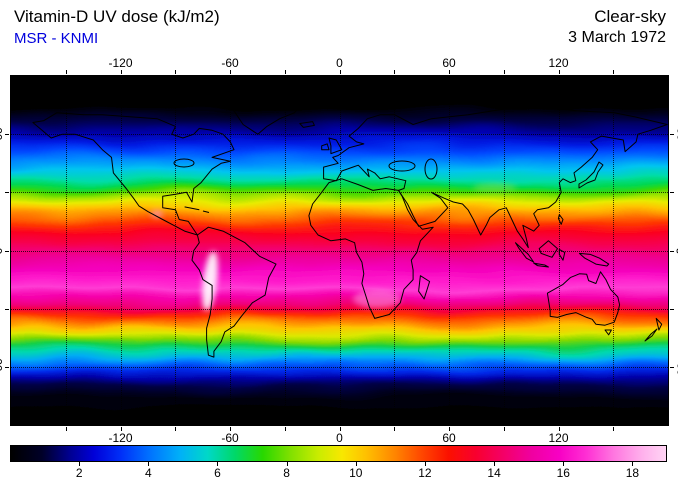  What do you see at coordinates (659, 324) in the screenshot?
I see `coastline-new-zealand-north` at bounding box center [659, 324].